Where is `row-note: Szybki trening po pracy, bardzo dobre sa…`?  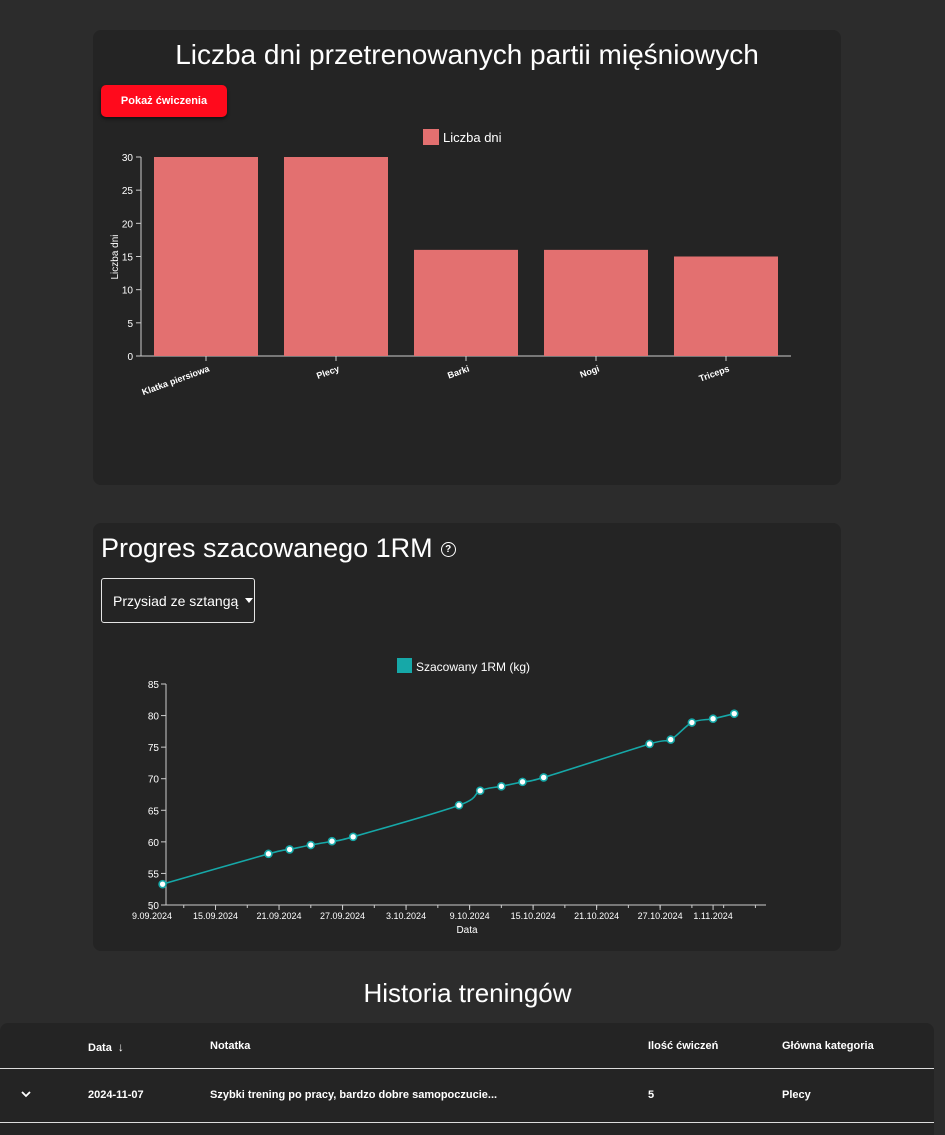 row-note: Szybki trening po pracy, bardzo dobre sa… is located at coordinates (354, 1095).